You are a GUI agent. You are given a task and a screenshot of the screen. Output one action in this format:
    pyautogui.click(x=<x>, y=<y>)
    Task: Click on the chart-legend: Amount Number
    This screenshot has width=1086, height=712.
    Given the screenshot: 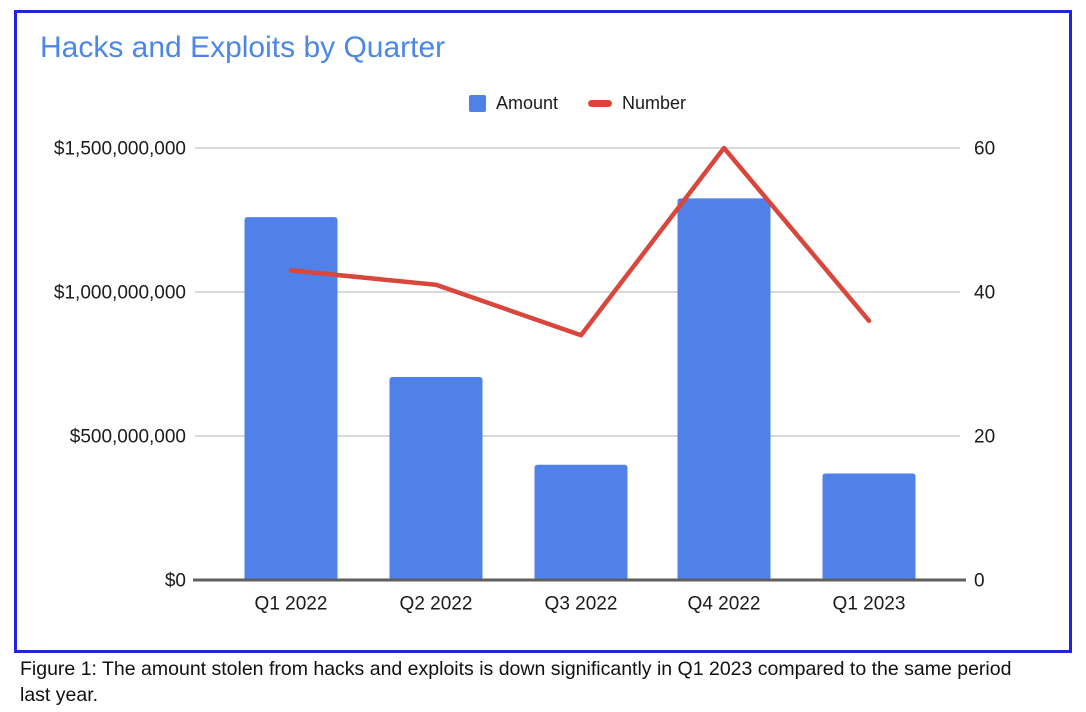 What is the action you would take?
    pyautogui.click(x=577, y=103)
    